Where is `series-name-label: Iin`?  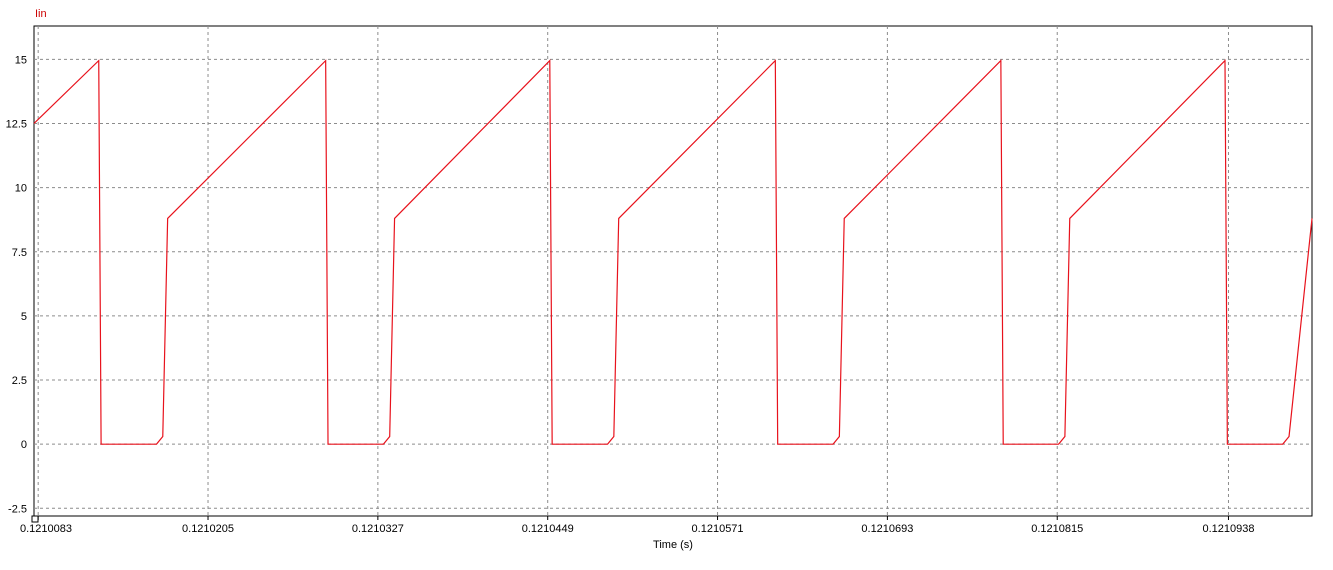
series-name-label: Iin is located at coordinates (41, 14).